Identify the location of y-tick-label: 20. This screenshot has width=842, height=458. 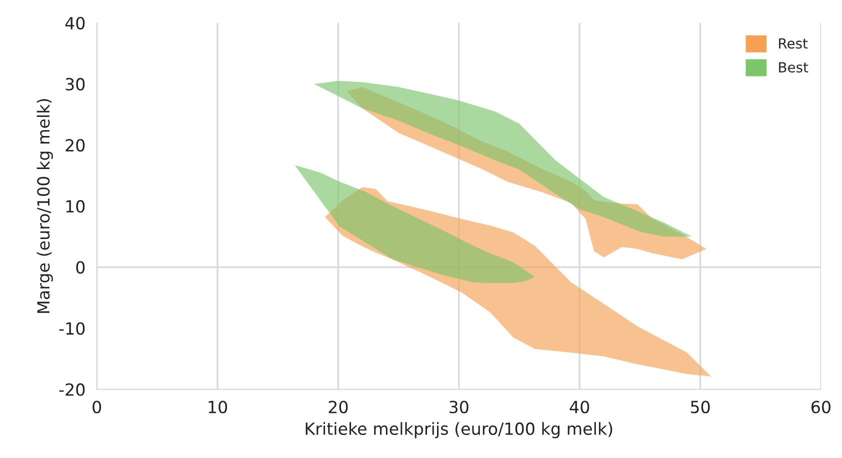
(75, 145).